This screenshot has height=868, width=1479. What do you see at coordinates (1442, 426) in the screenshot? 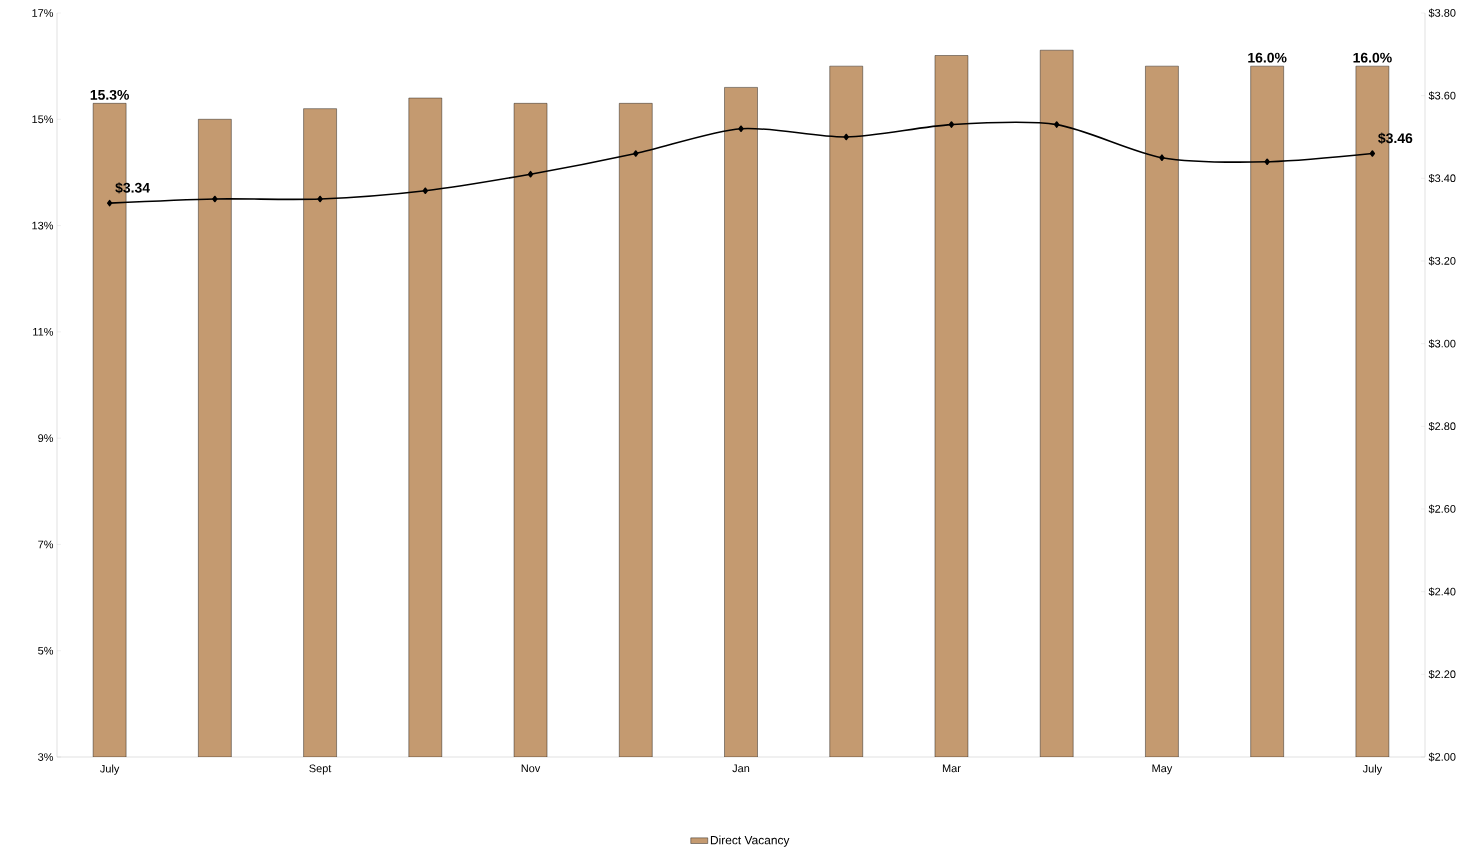
I see `y2-tick-label: $2.80` at bounding box center [1442, 426].